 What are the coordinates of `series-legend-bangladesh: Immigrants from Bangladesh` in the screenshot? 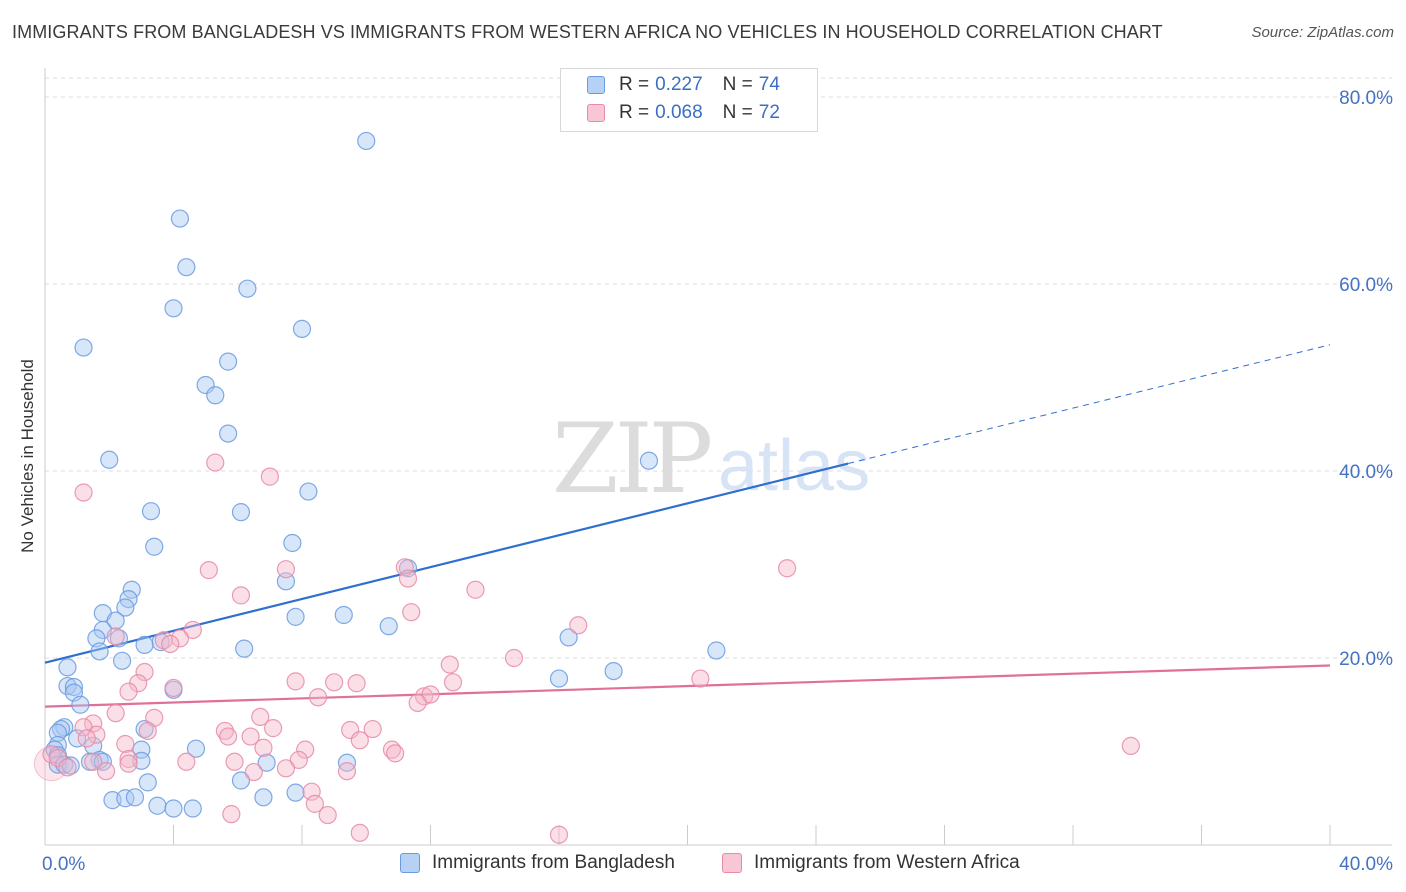 It's located at (537, 863).